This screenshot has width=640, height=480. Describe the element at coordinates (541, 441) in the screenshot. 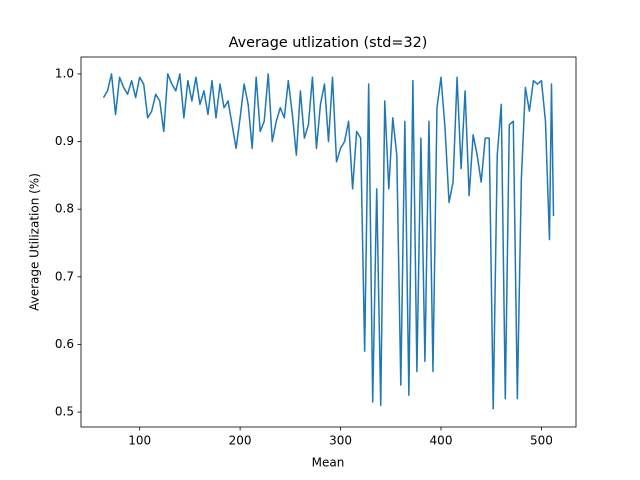

I see `x-tick-label: 500` at that location.